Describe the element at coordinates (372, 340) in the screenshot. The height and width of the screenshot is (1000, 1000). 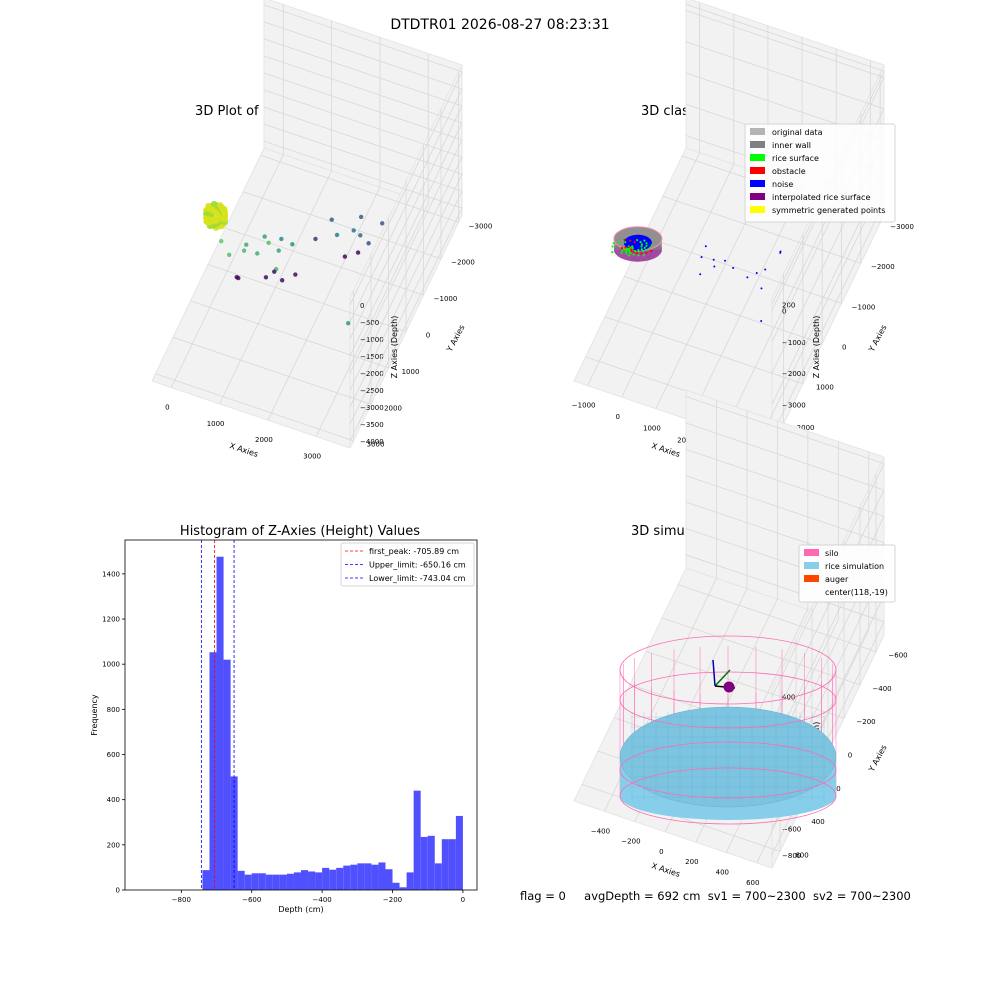
I see `plot1-ztick: −1000` at that location.